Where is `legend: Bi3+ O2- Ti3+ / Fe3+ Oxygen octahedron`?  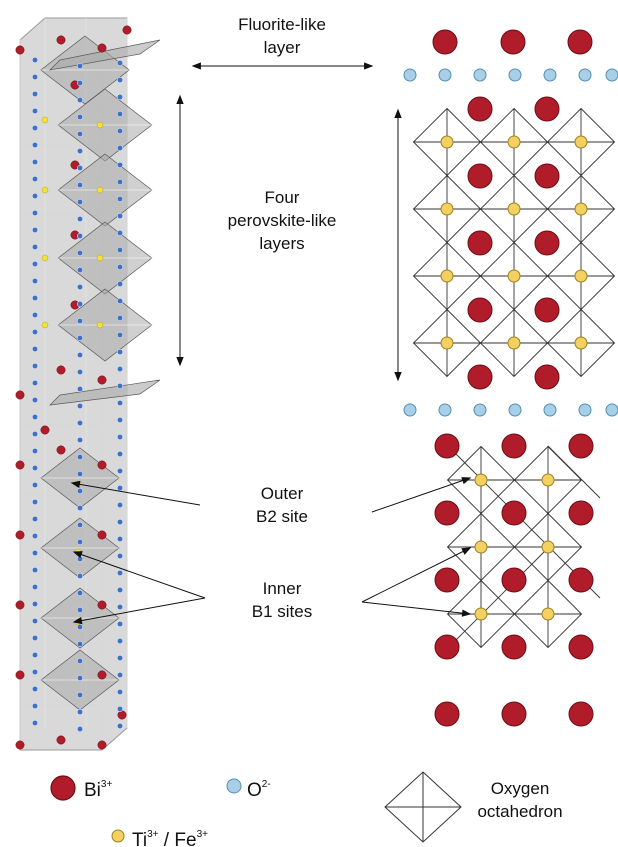
legend: Bi3+ O2- Ti3+ / Fe3+ Oxygen octahedron is located at coordinates (306, 809).